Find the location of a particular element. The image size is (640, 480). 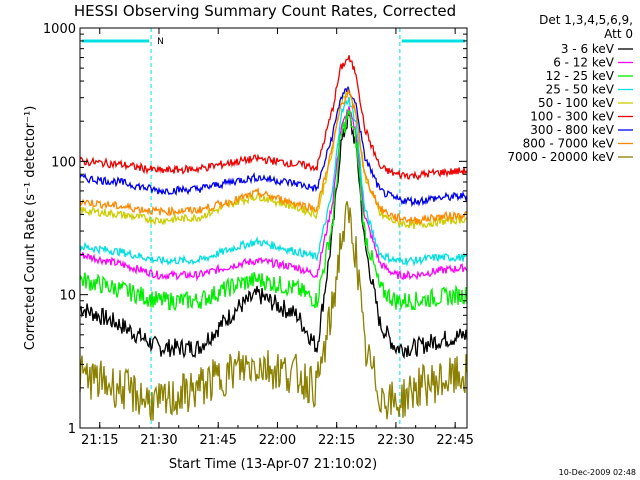

legend-title-1: Det 1,3,4,5,6,9, is located at coordinates (586, 20).